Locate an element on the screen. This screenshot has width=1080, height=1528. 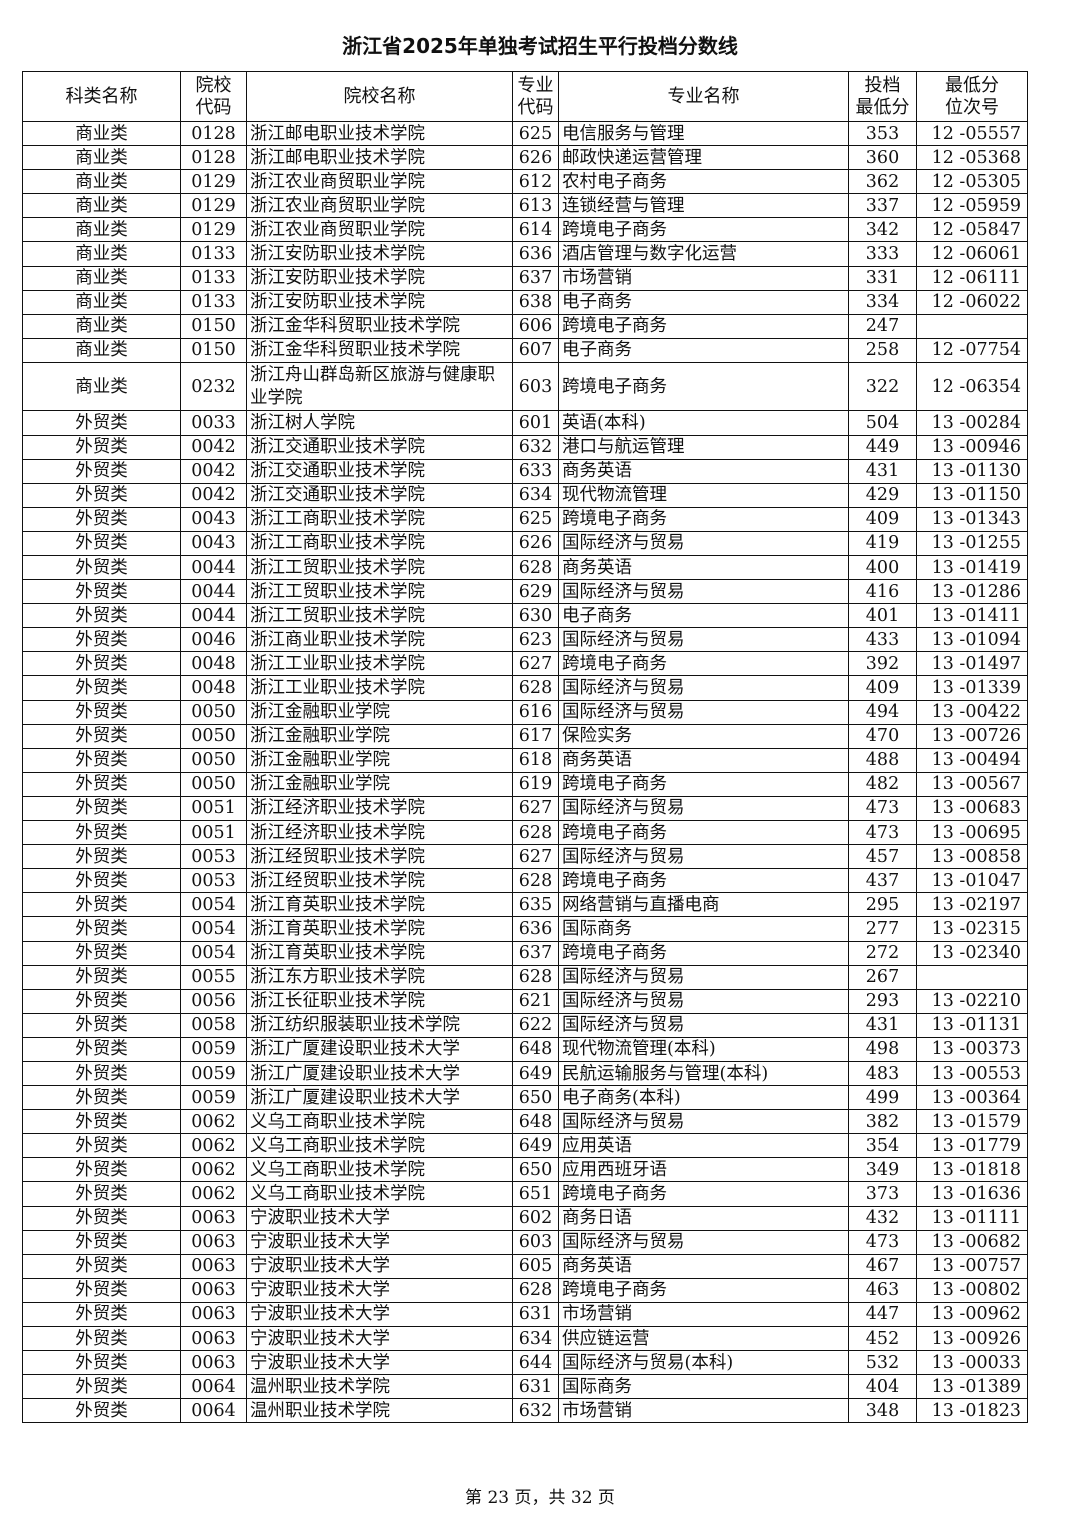
cell-min-rank: 13 -00926 is located at coordinates (972, 1338).